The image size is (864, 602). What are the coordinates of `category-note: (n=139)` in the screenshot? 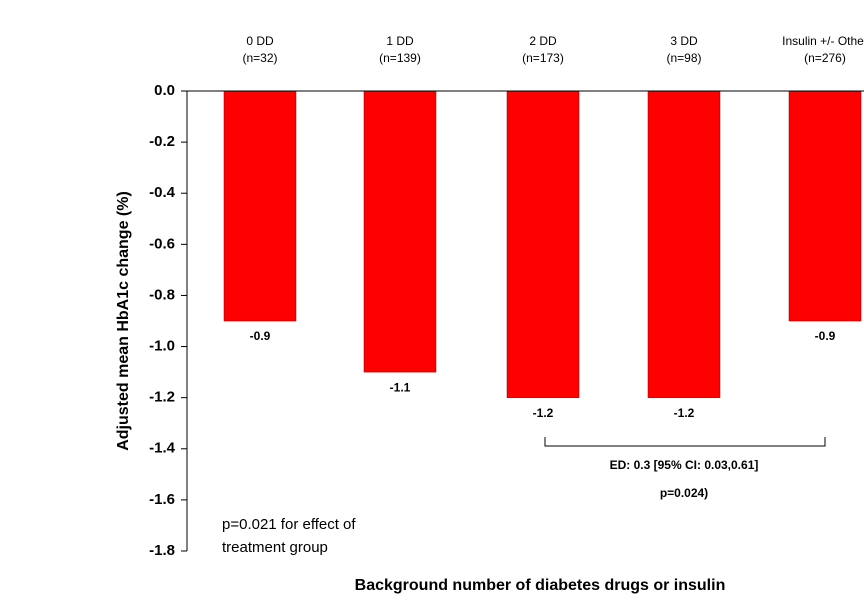 It's located at (400, 58).